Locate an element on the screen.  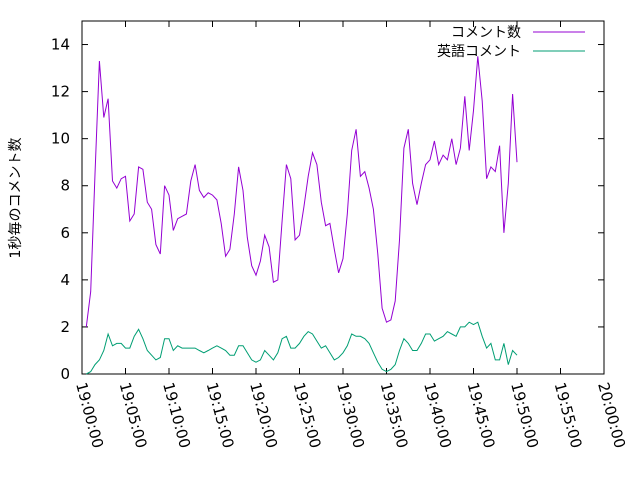
x-tick-label: 19:05:00 is located at coordinates (133, 415).